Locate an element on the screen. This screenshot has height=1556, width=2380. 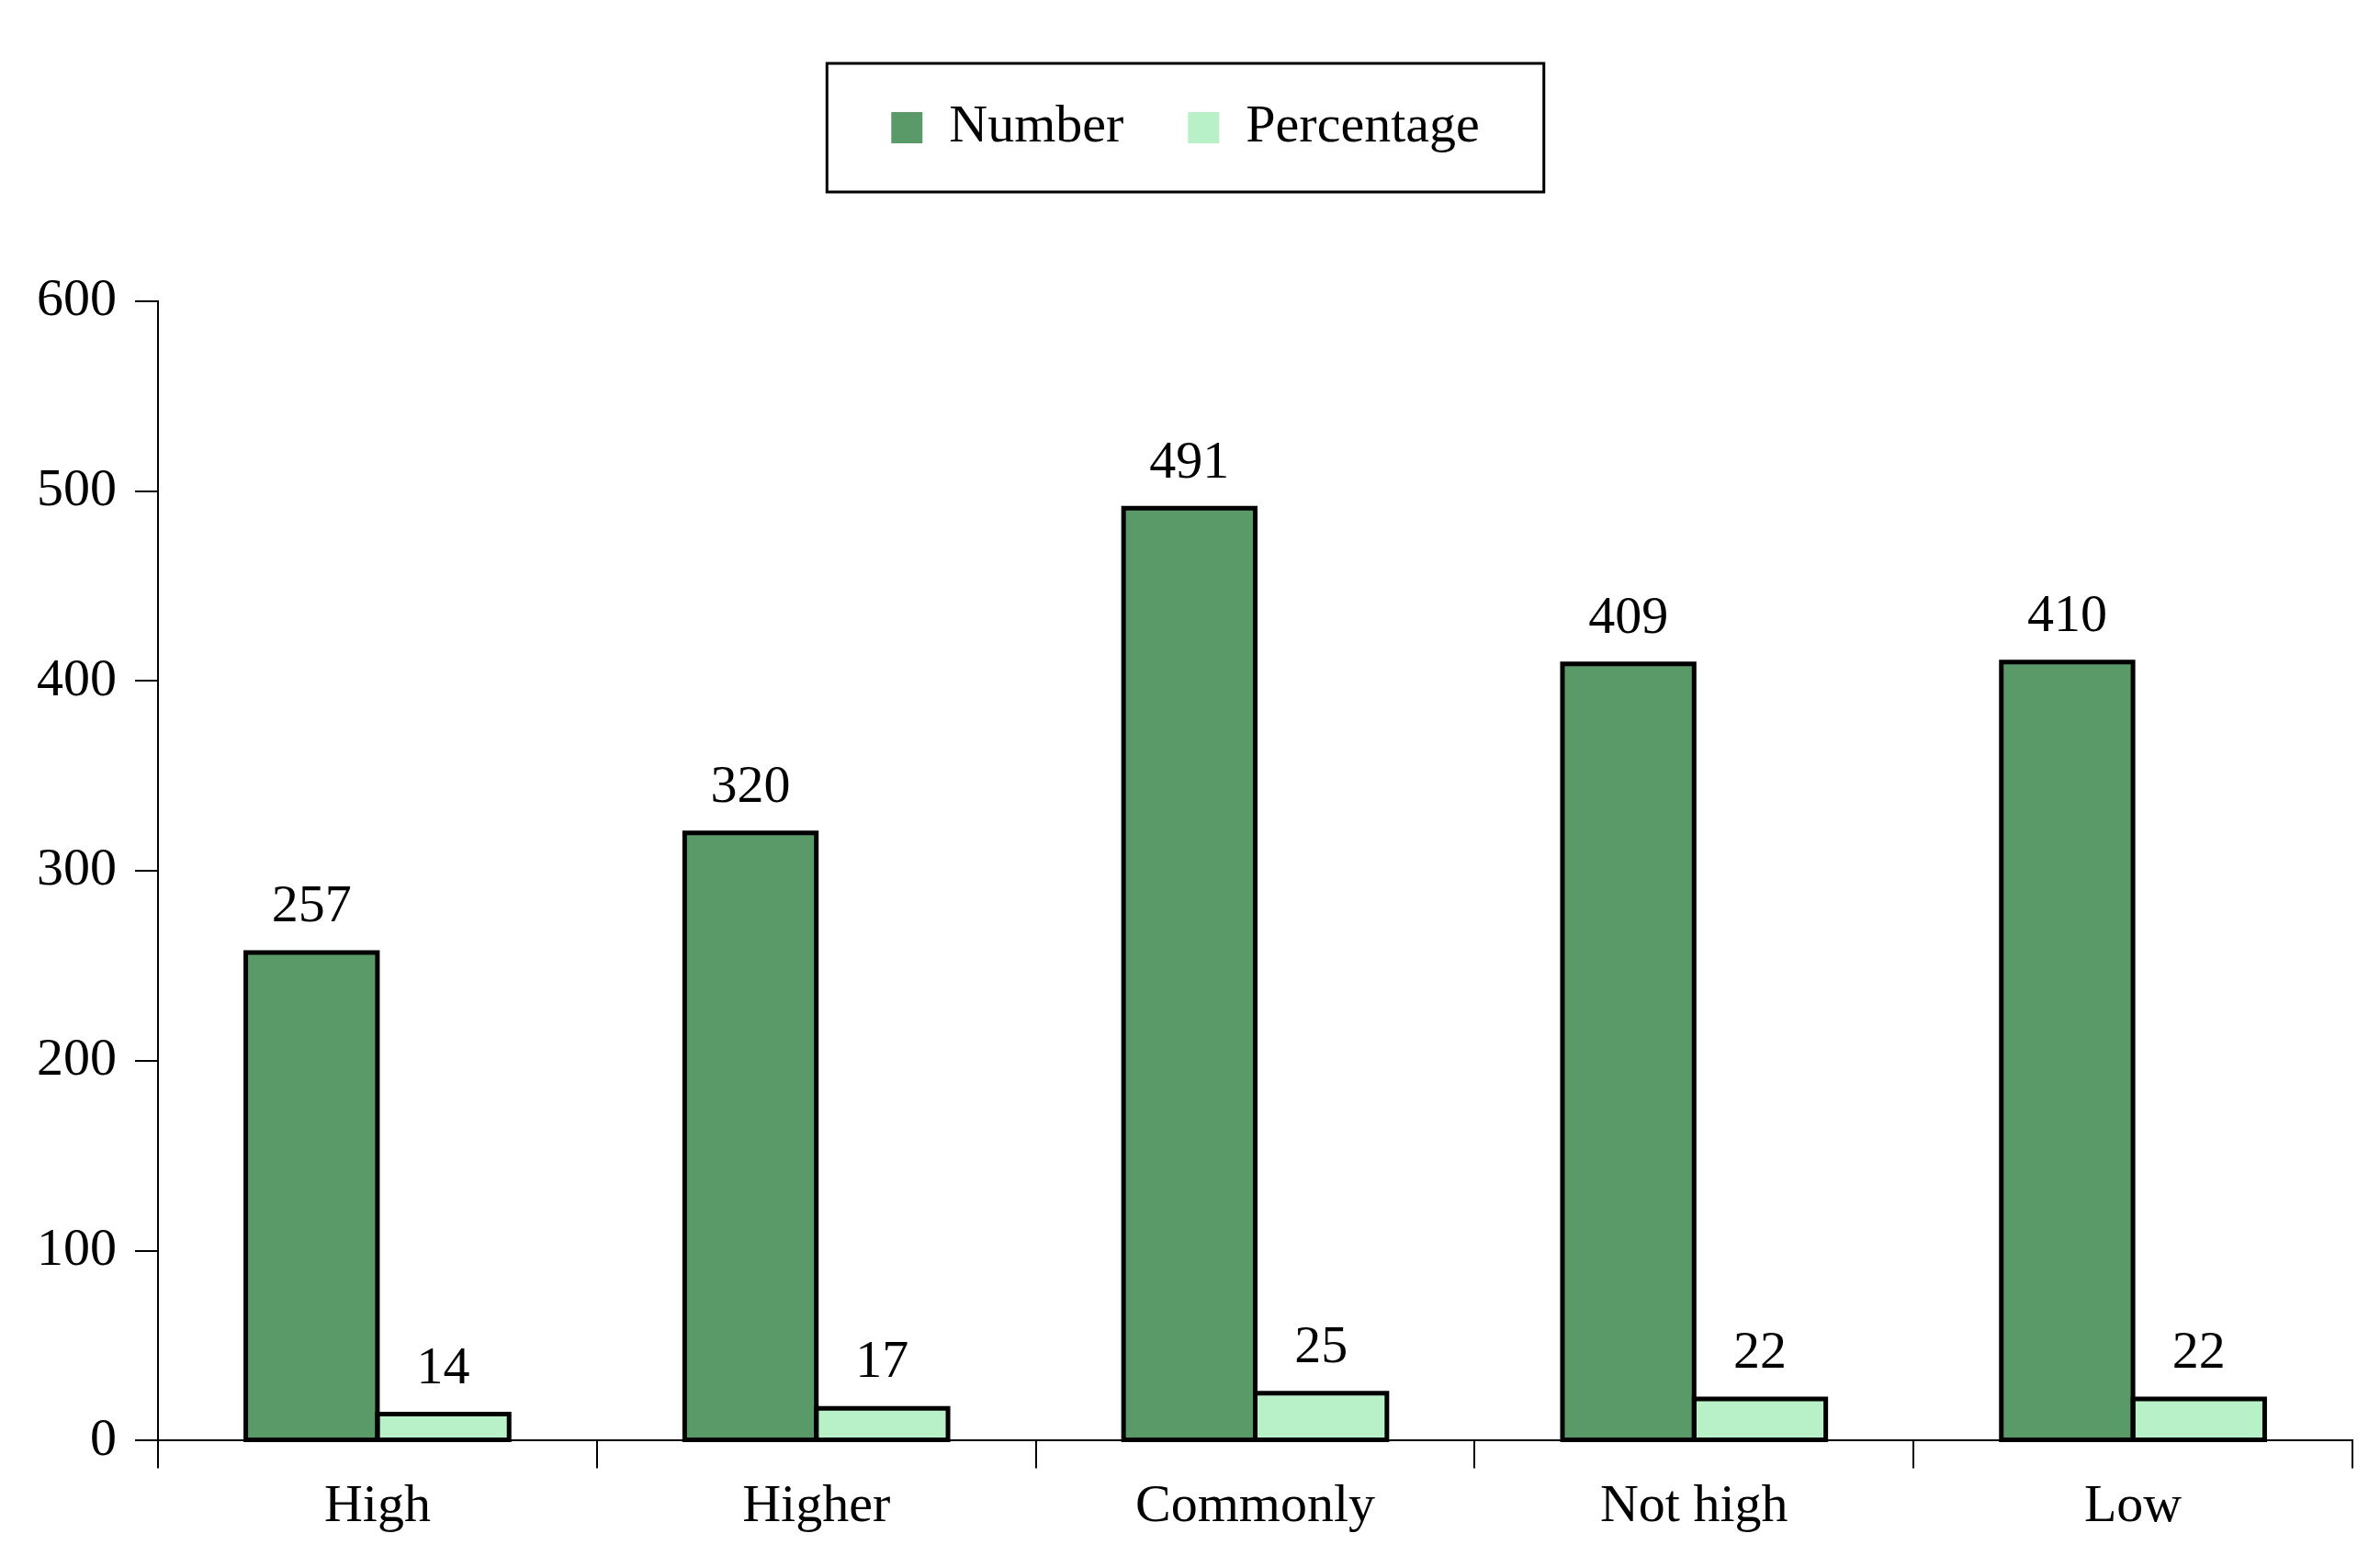
y-tick-label: 600 is located at coordinates (77, 297).